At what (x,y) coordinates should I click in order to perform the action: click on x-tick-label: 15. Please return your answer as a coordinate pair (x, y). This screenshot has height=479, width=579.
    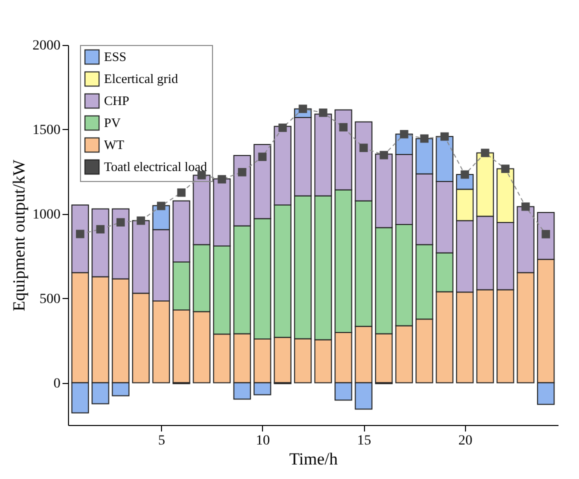
    Looking at the image, I should click on (364, 441).